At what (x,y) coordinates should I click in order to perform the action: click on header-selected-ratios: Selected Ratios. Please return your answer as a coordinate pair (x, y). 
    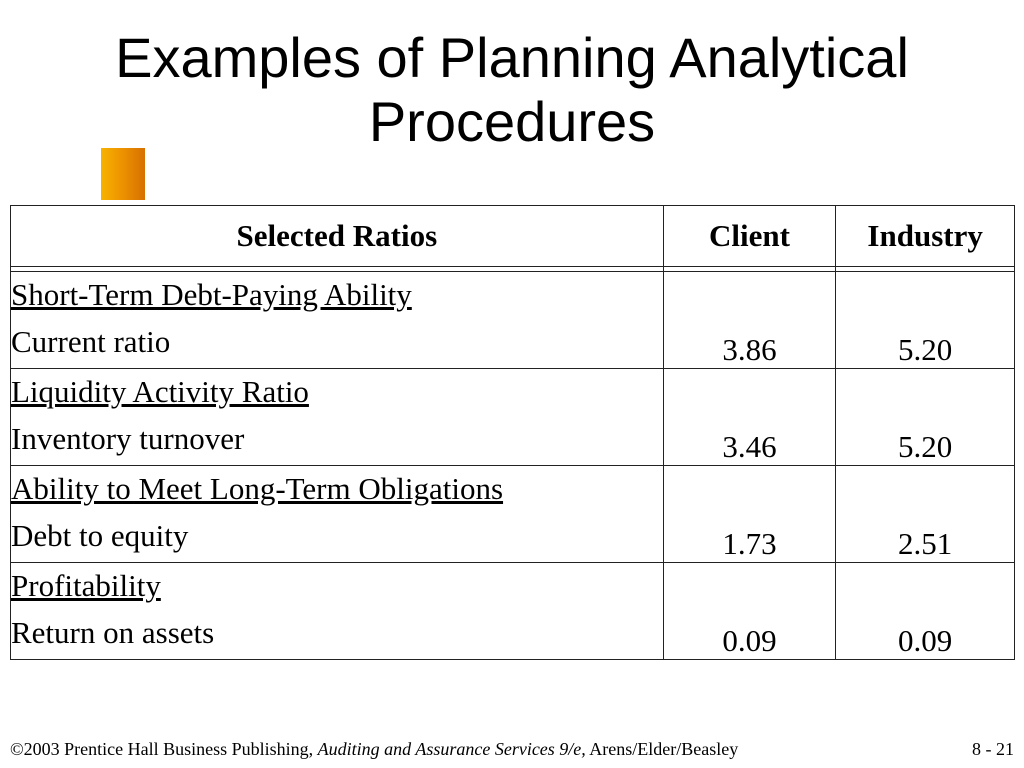
    Looking at the image, I should click on (337, 236).